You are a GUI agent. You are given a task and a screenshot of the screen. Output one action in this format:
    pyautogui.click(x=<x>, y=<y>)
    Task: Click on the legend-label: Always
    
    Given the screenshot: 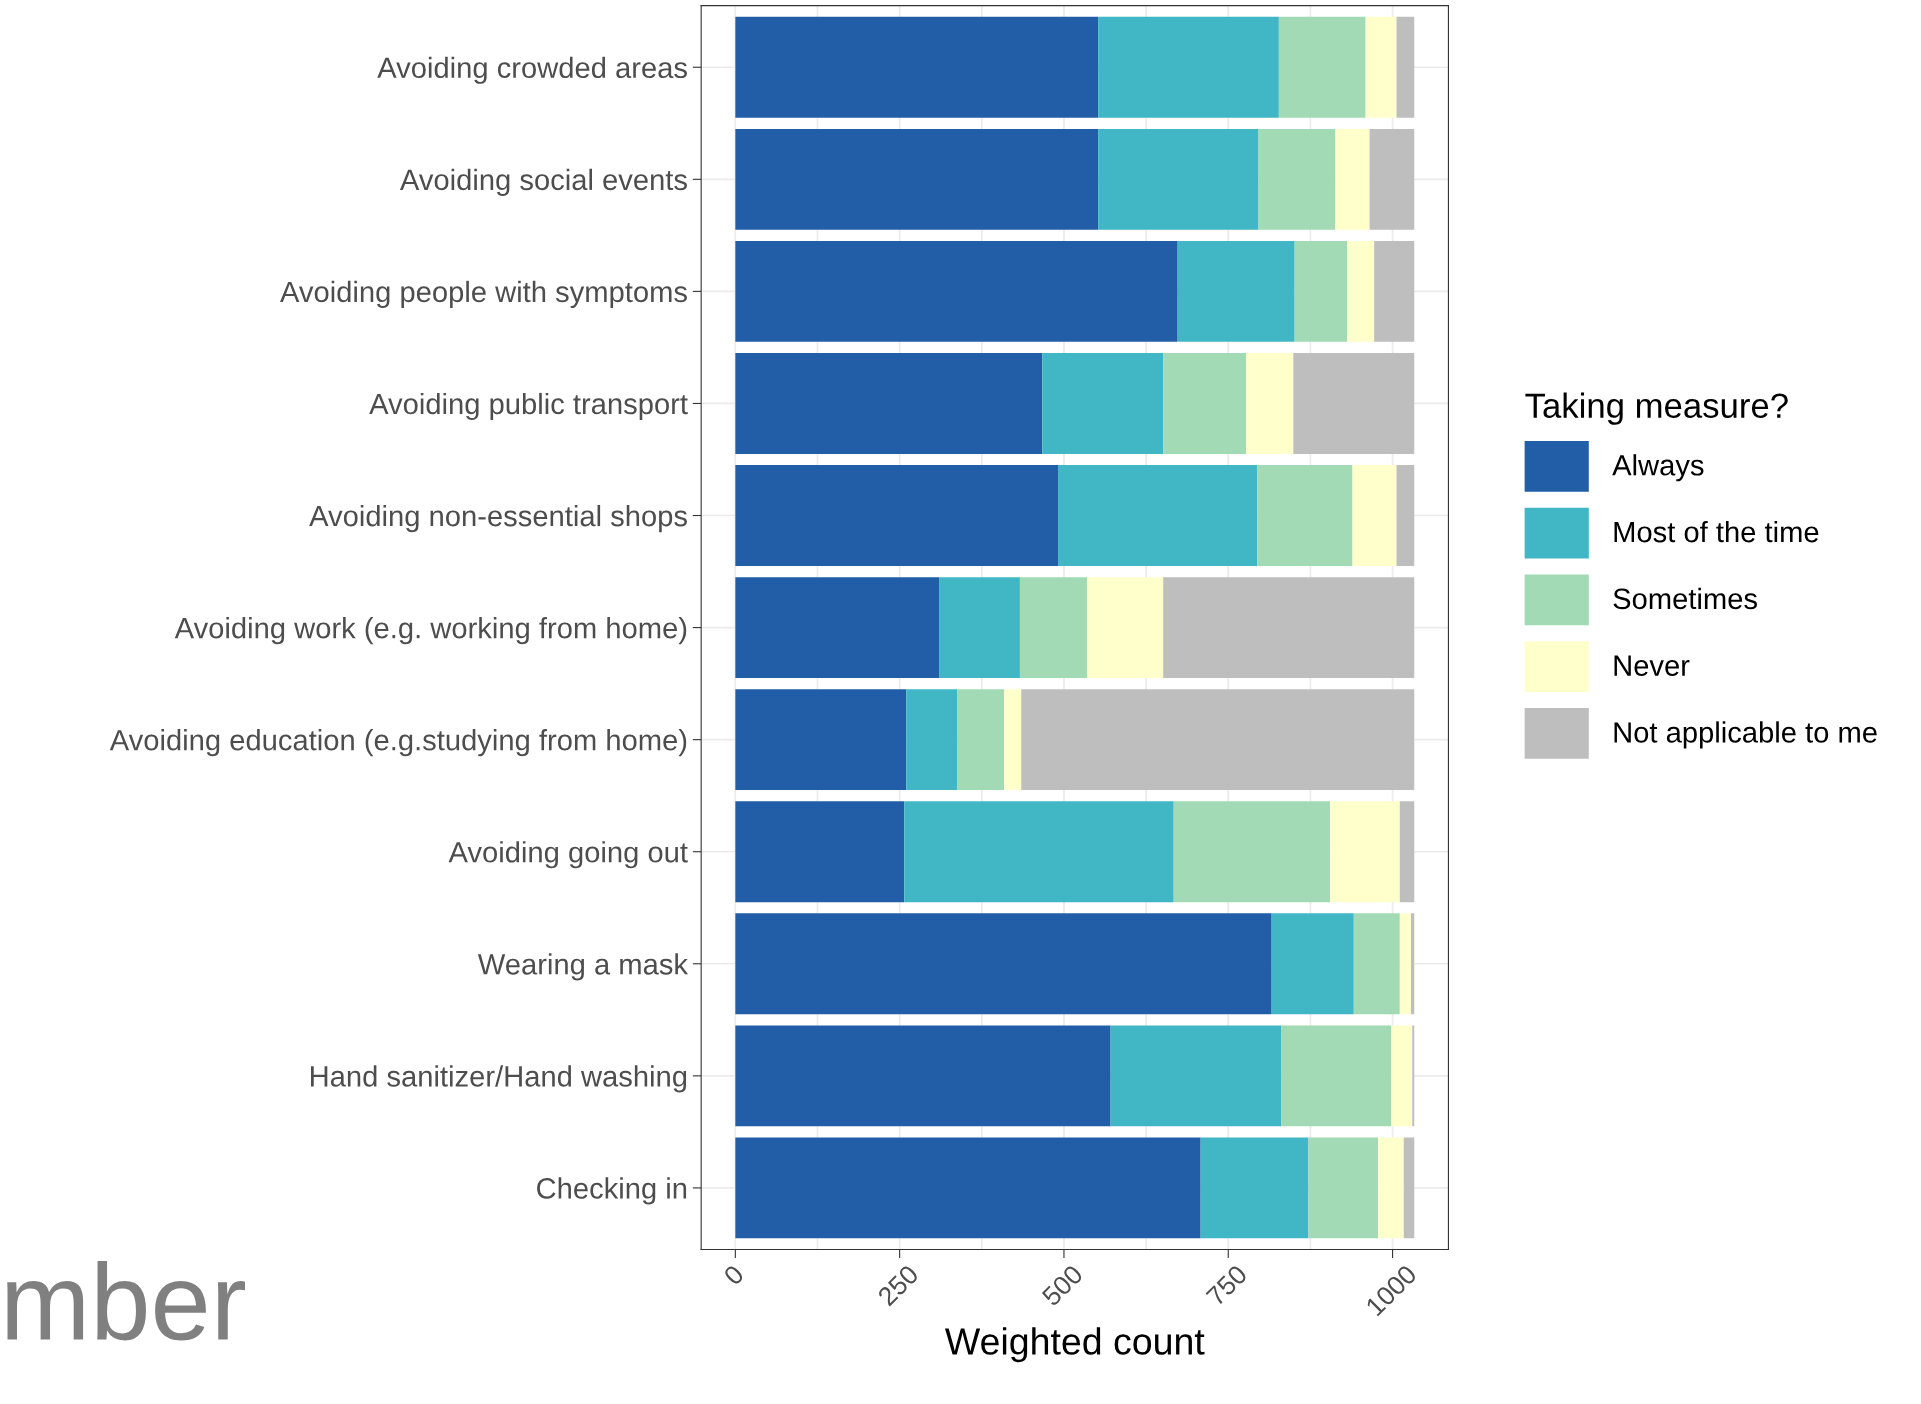 What is the action you would take?
    pyautogui.click(x=1658, y=468)
    